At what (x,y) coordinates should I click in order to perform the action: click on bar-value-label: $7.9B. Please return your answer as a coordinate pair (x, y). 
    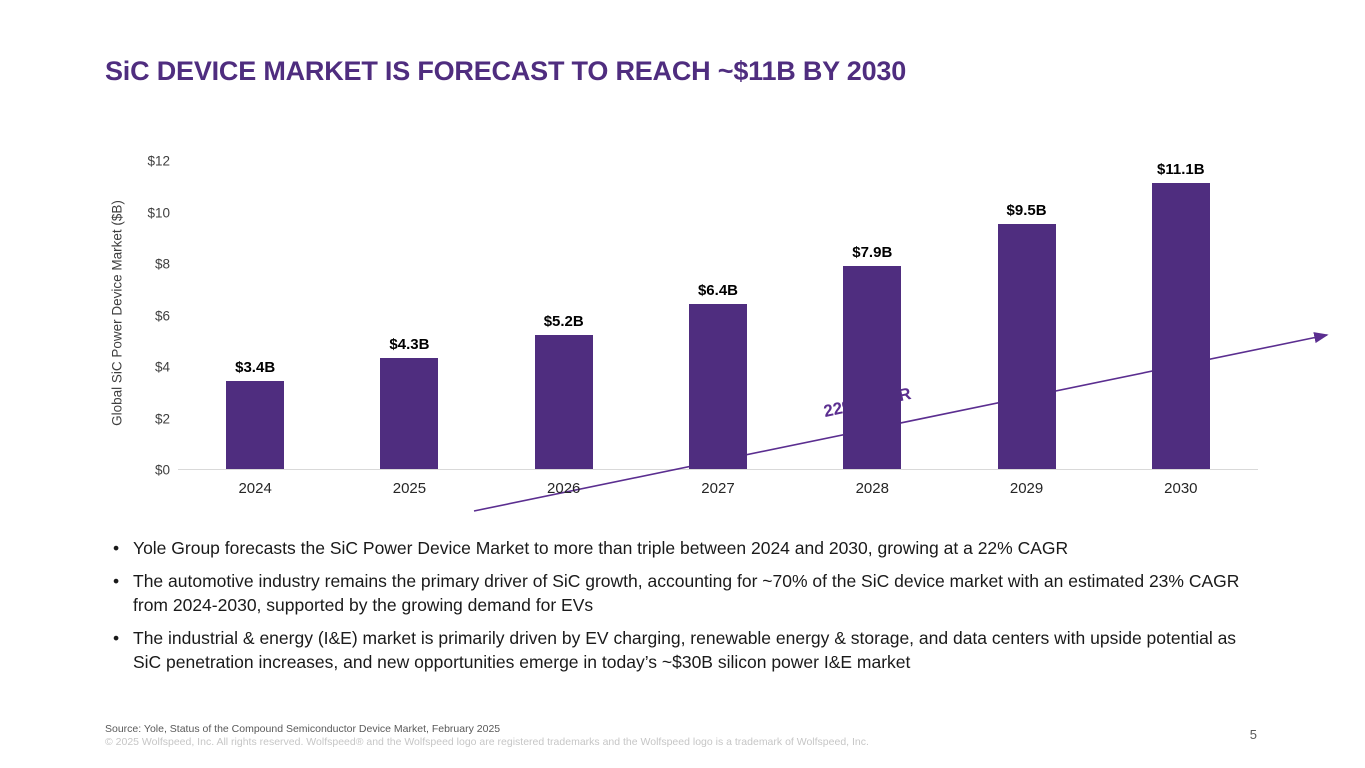
    Looking at the image, I should click on (872, 252).